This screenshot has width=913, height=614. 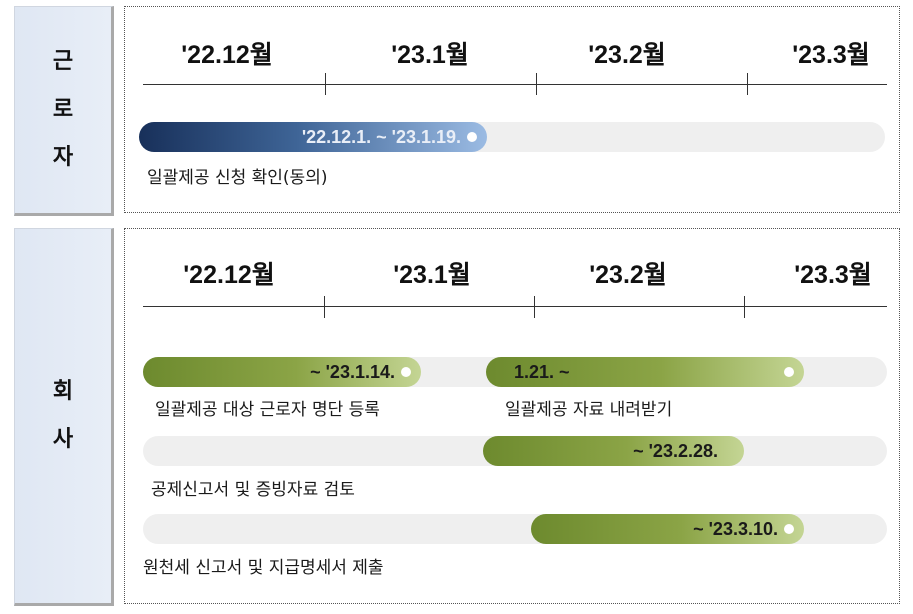 What do you see at coordinates (589, 410) in the screenshot?
I see `task-description: 일괄제공 자료 내려받기` at bounding box center [589, 410].